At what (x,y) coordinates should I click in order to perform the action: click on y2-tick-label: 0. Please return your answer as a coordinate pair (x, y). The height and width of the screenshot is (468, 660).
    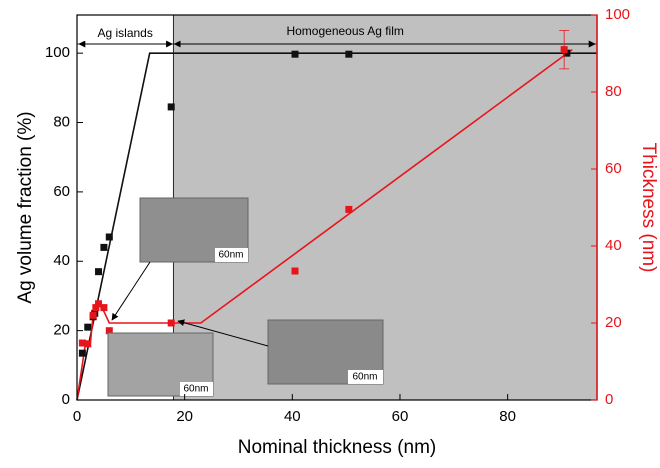
    Looking at the image, I should click on (609, 399).